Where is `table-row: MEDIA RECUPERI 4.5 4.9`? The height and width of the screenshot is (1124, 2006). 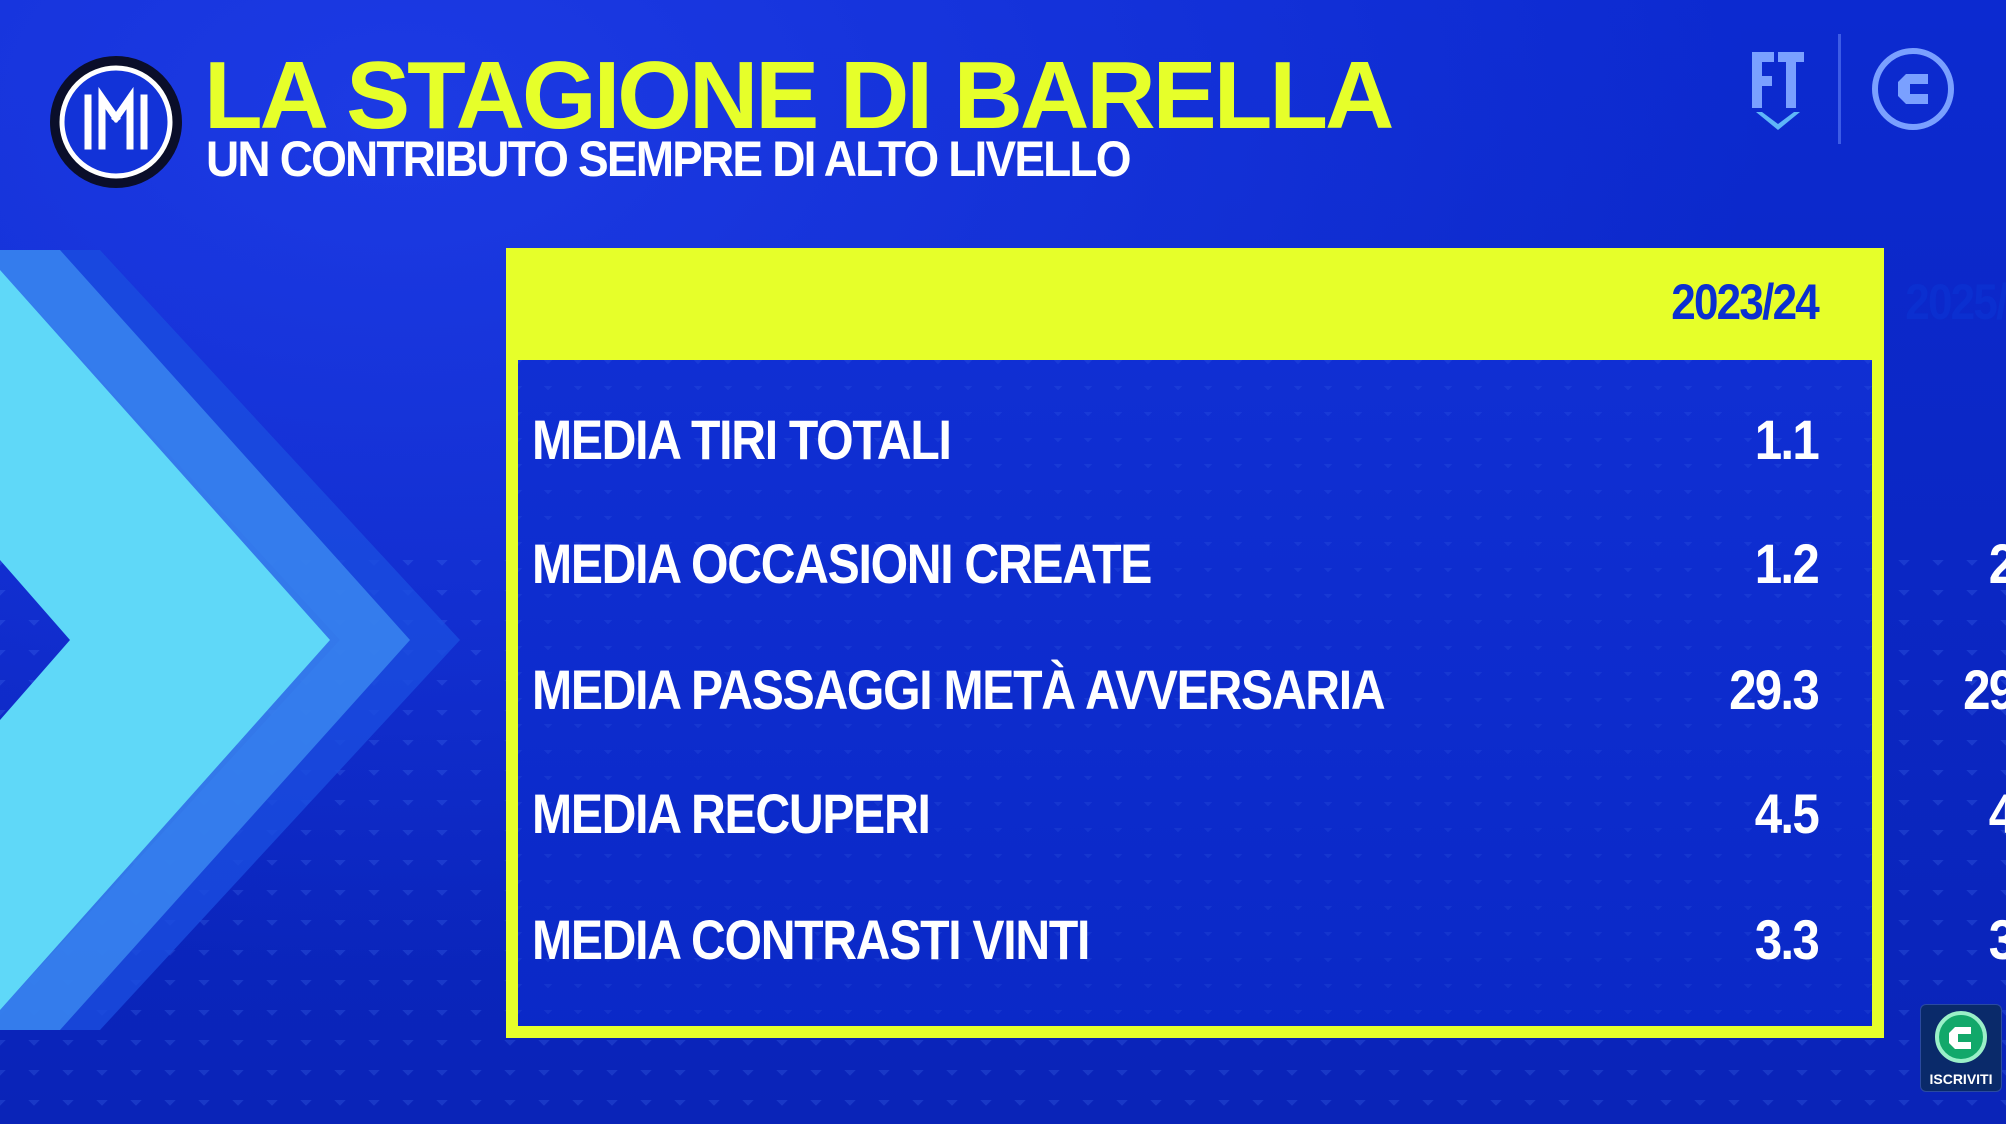 table-row: MEDIA RECUPERI 4.5 4.9 is located at coordinates (1262, 814).